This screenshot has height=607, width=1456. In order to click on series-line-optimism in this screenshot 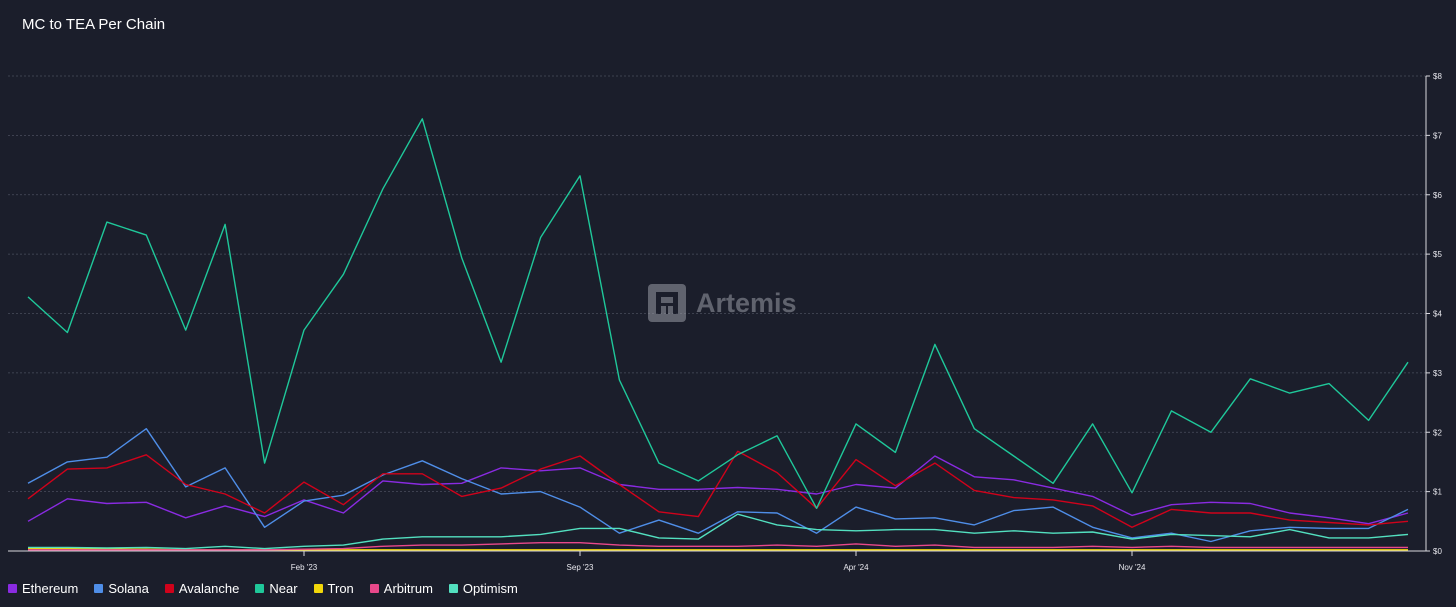, I will do `click(718, 531)`.